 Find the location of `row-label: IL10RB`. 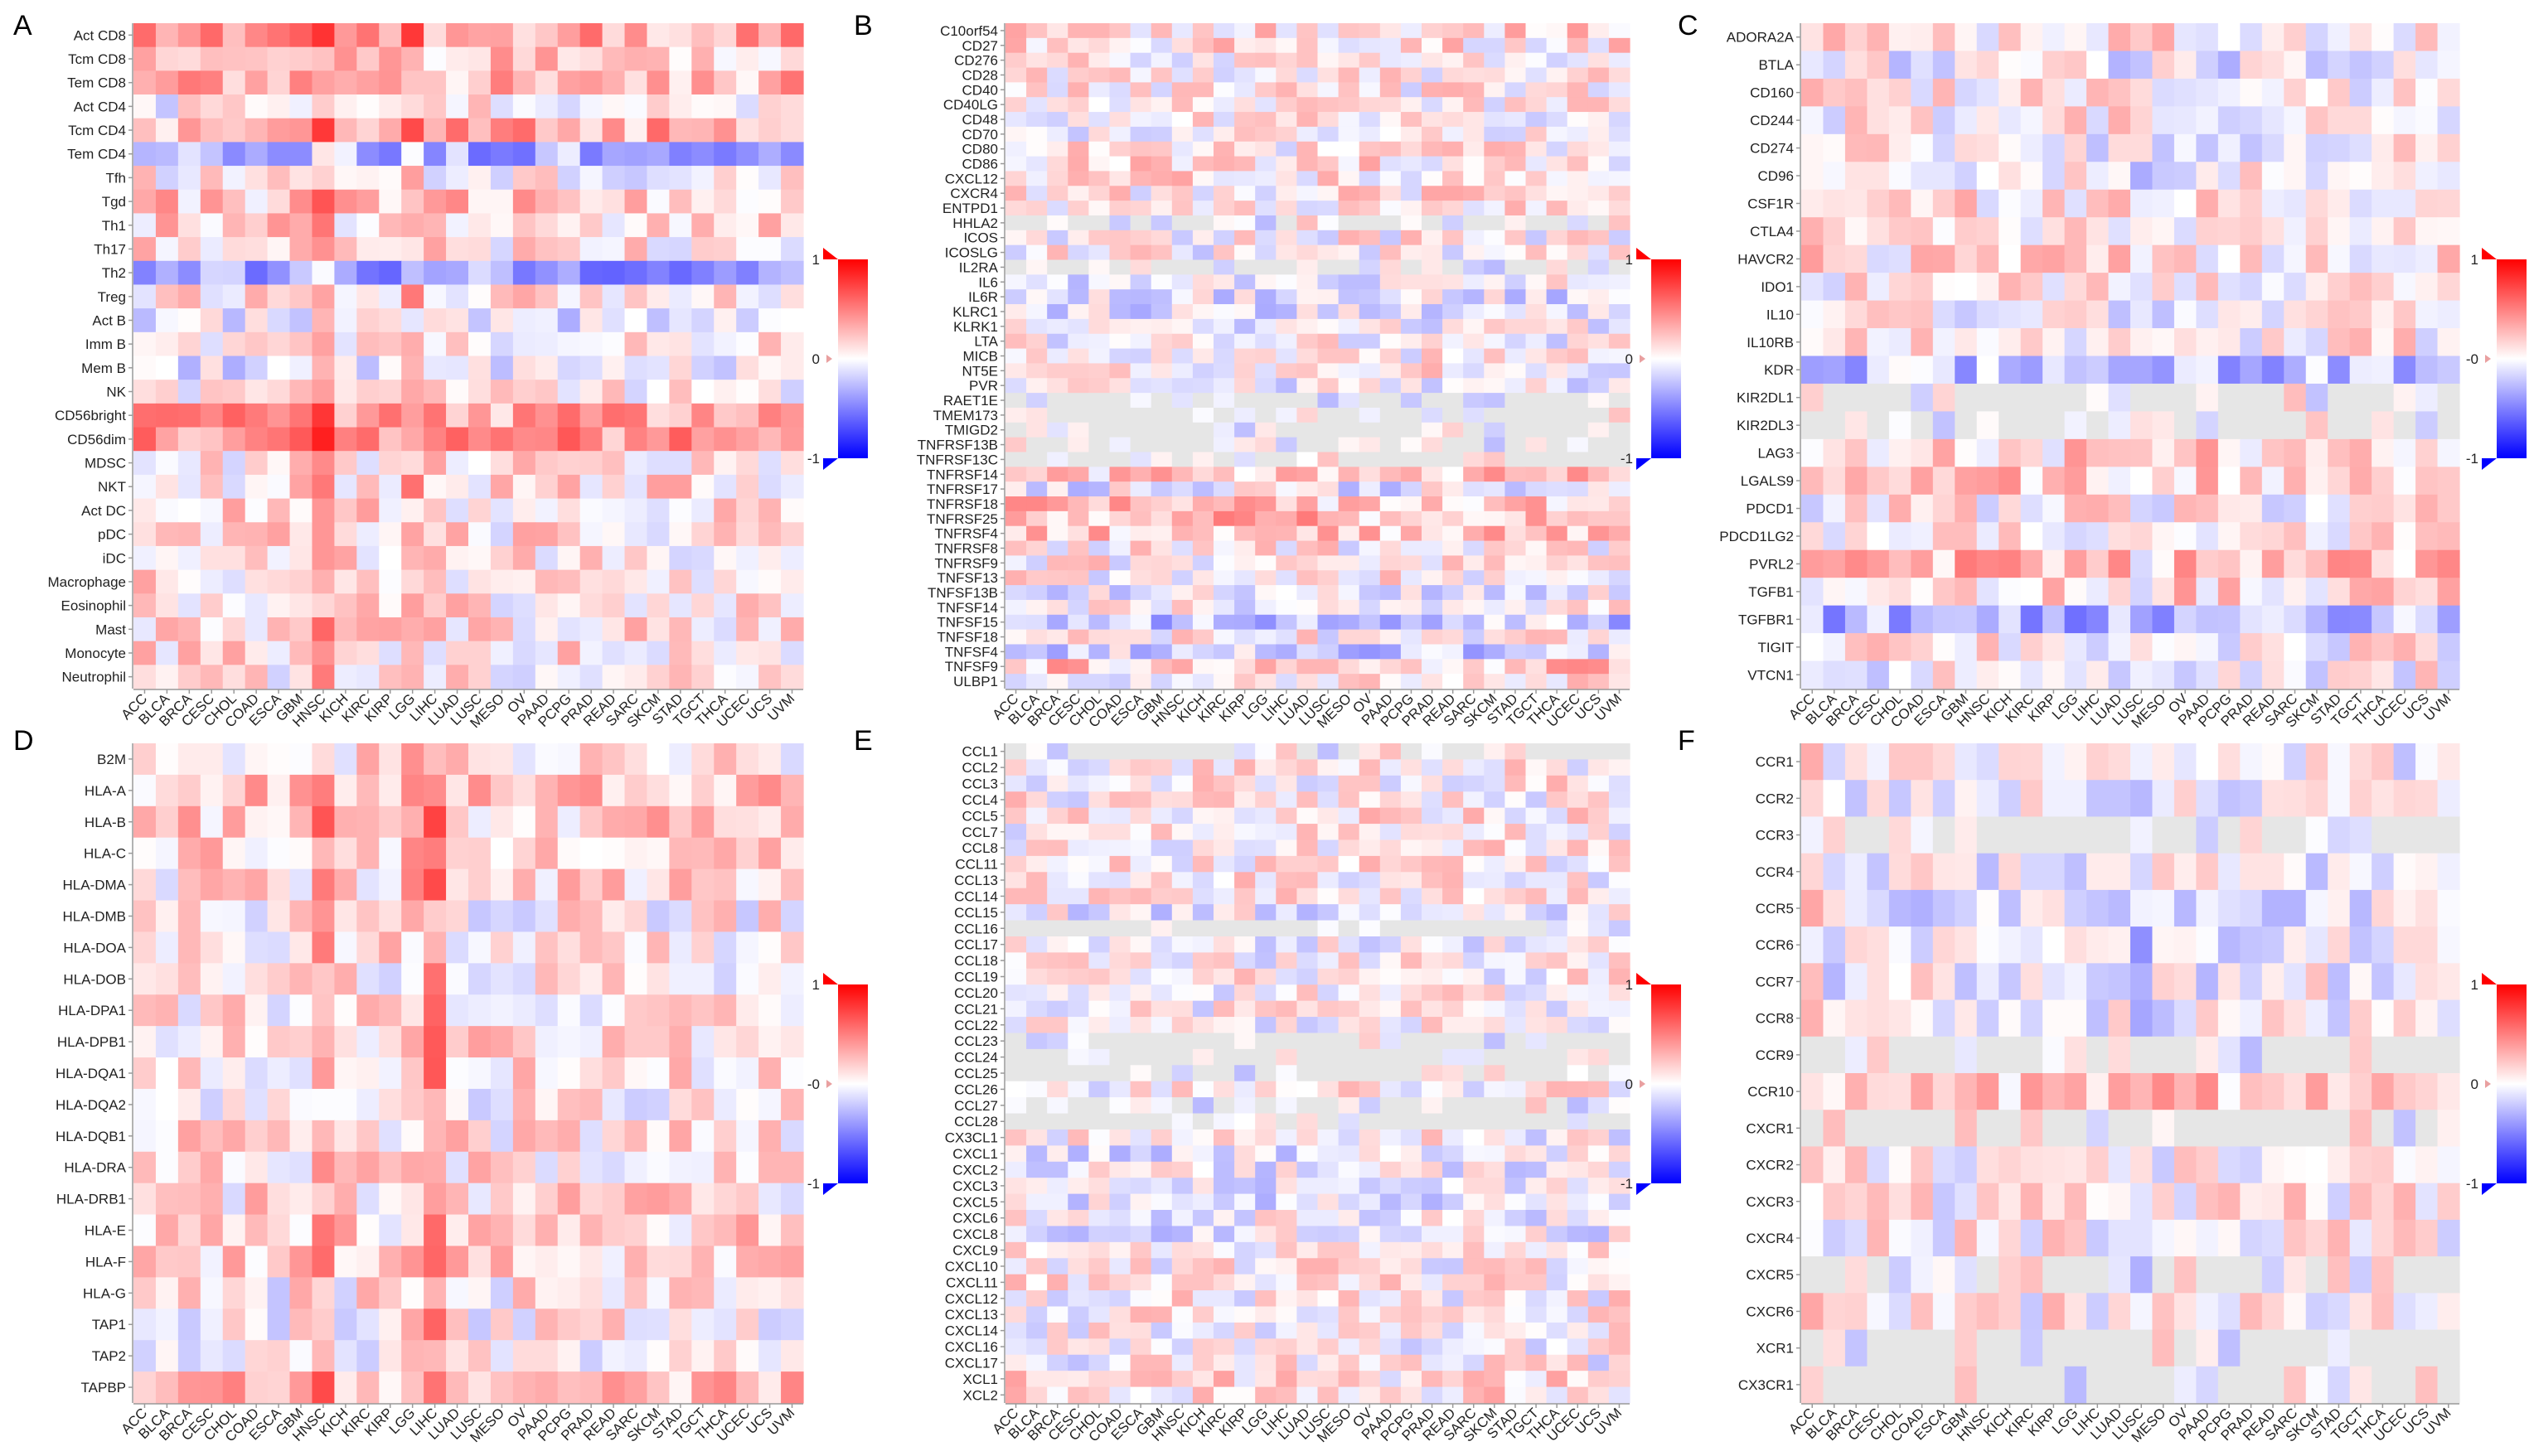

row-label: IL10RB is located at coordinates (1771, 343).